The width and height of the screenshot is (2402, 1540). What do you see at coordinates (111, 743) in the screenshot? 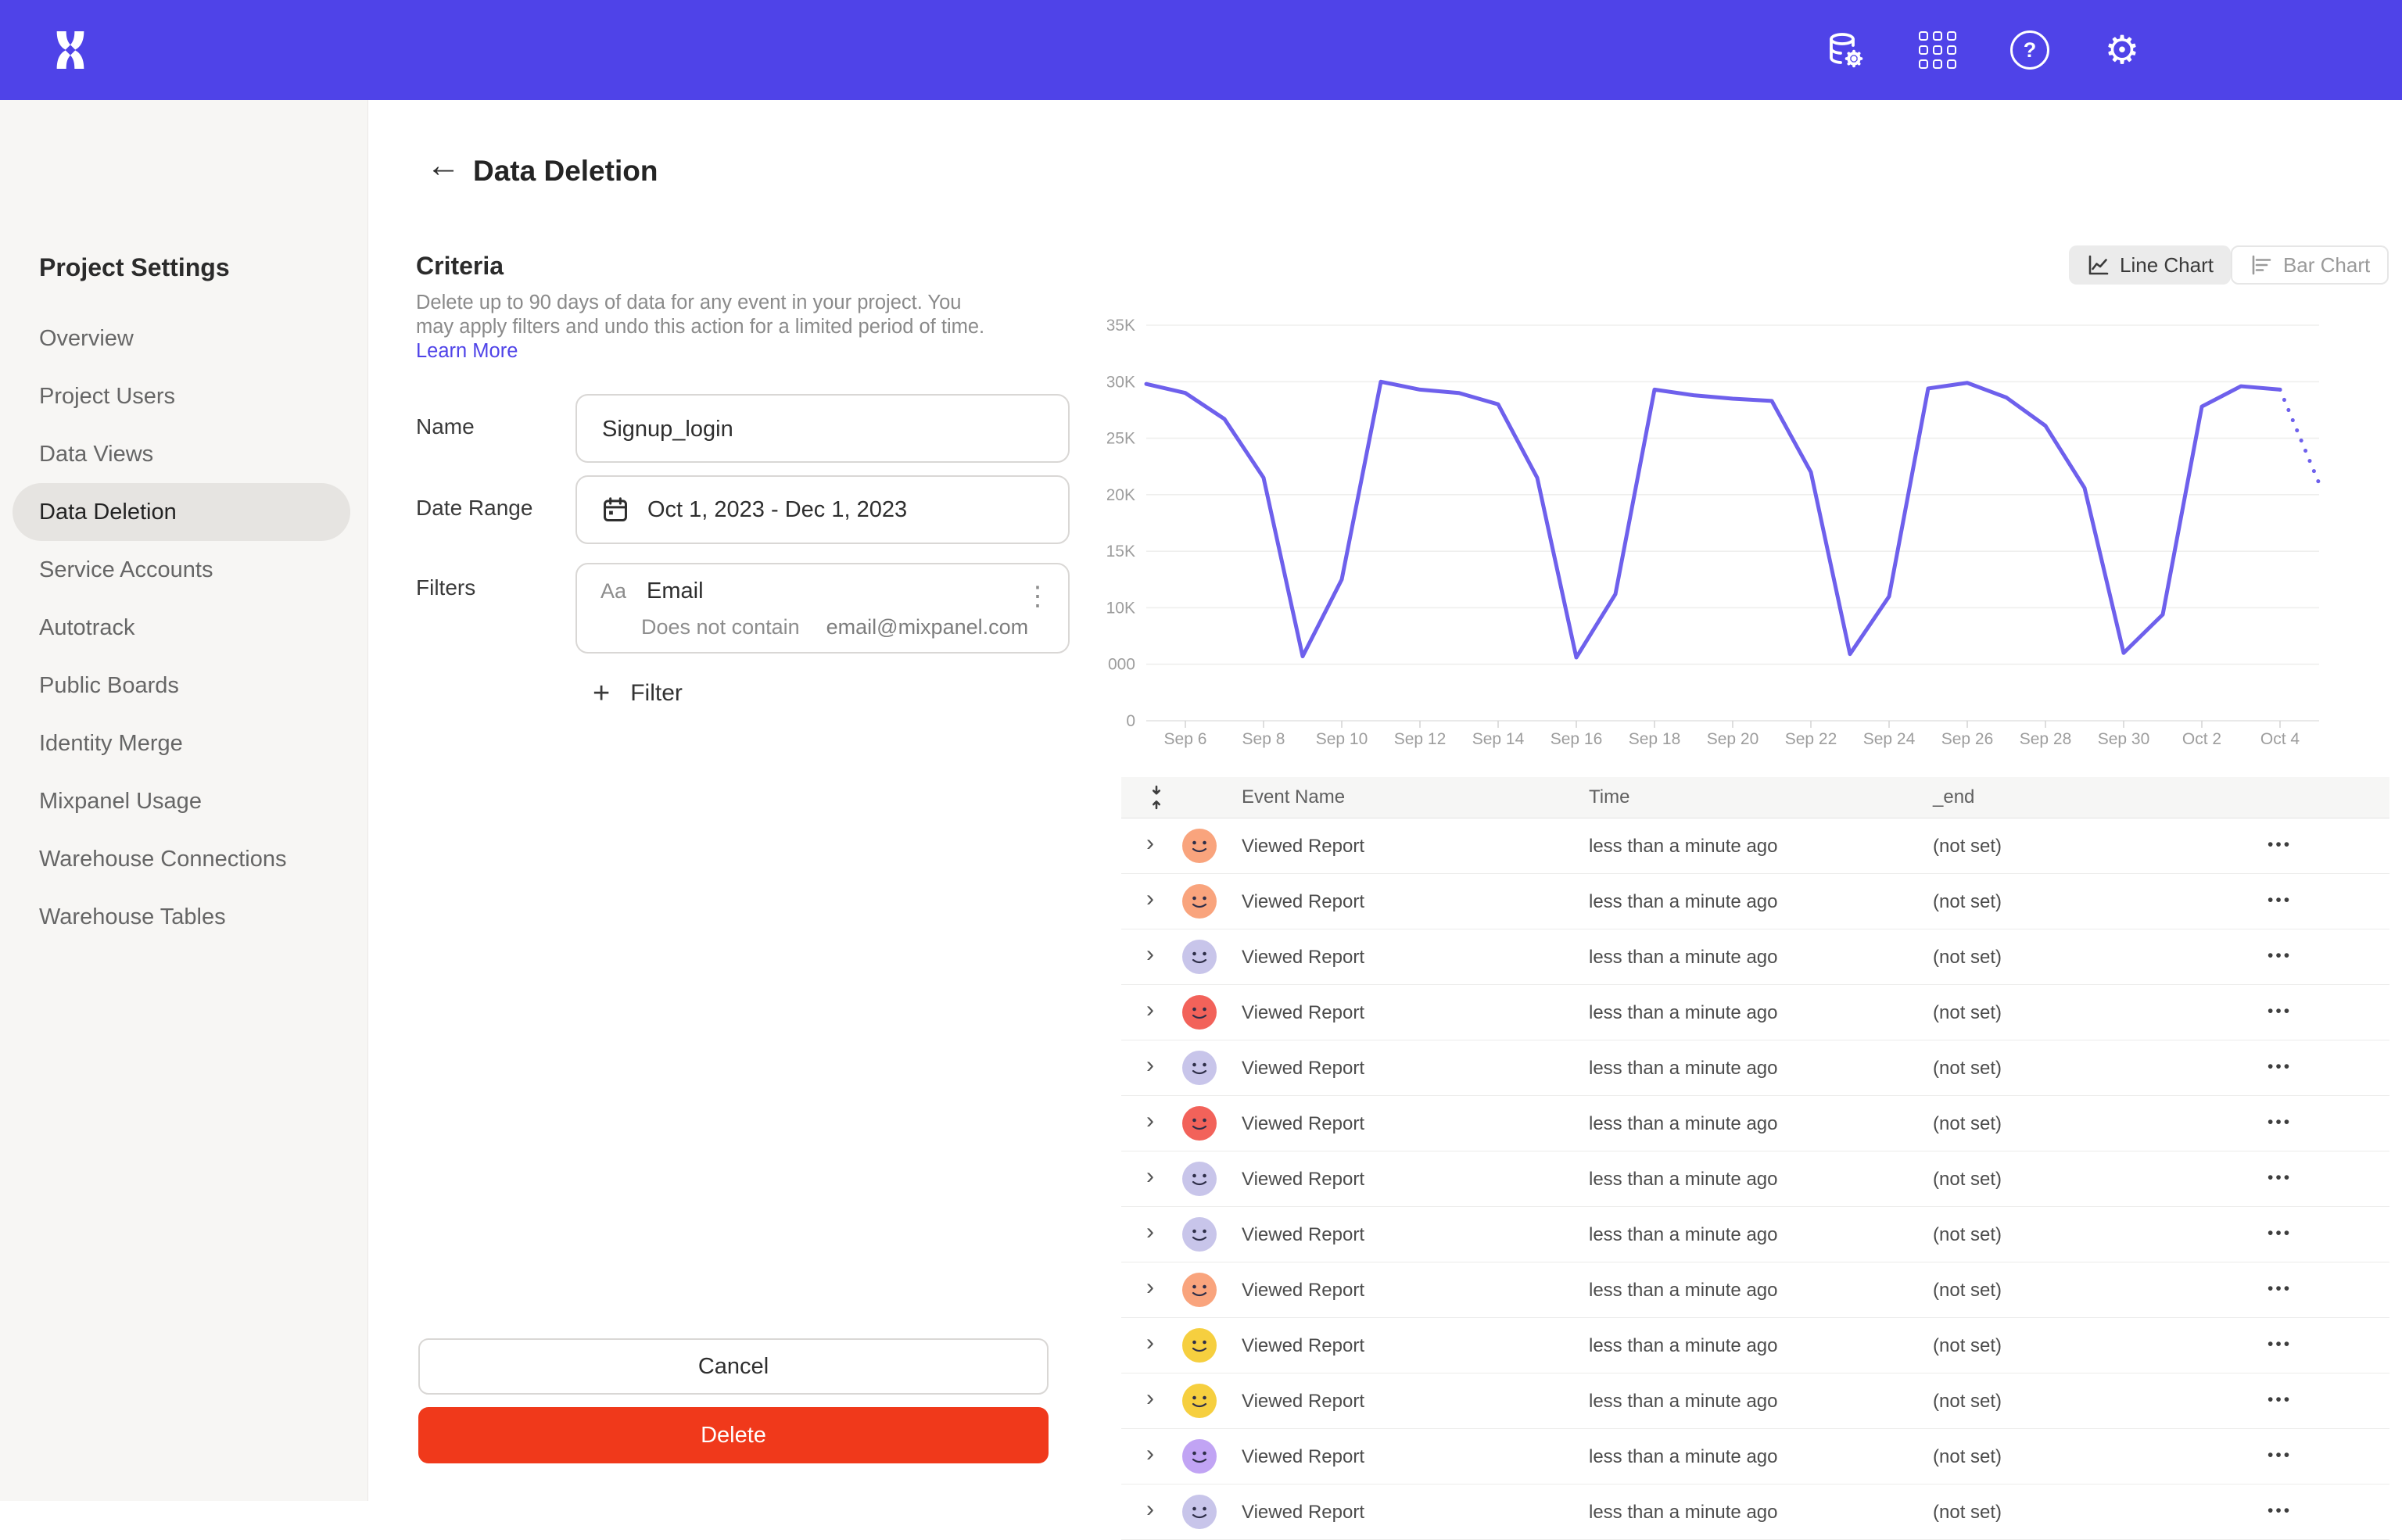
I see `sidebar-item-label: Identity Merge` at bounding box center [111, 743].